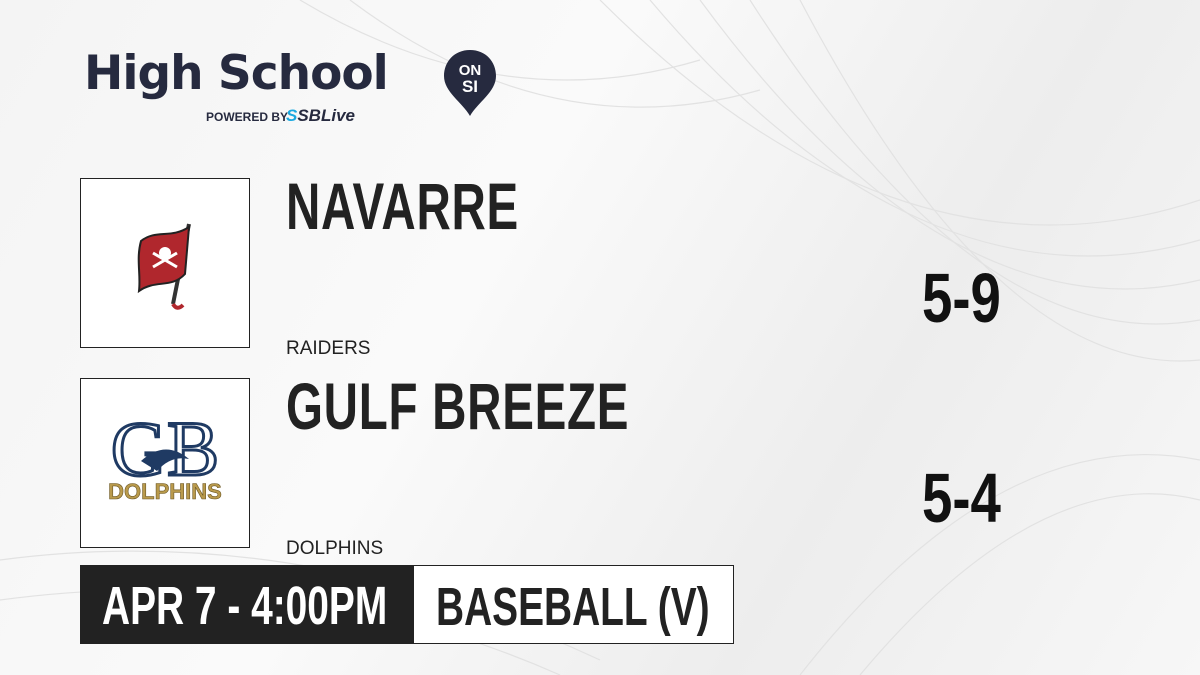 The width and height of the screenshot is (1200, 675). What do you see at coordinates (320, 115) in the screenshot?
I see `sblive-logo: SSBLive` at bounding box center [320, 115].